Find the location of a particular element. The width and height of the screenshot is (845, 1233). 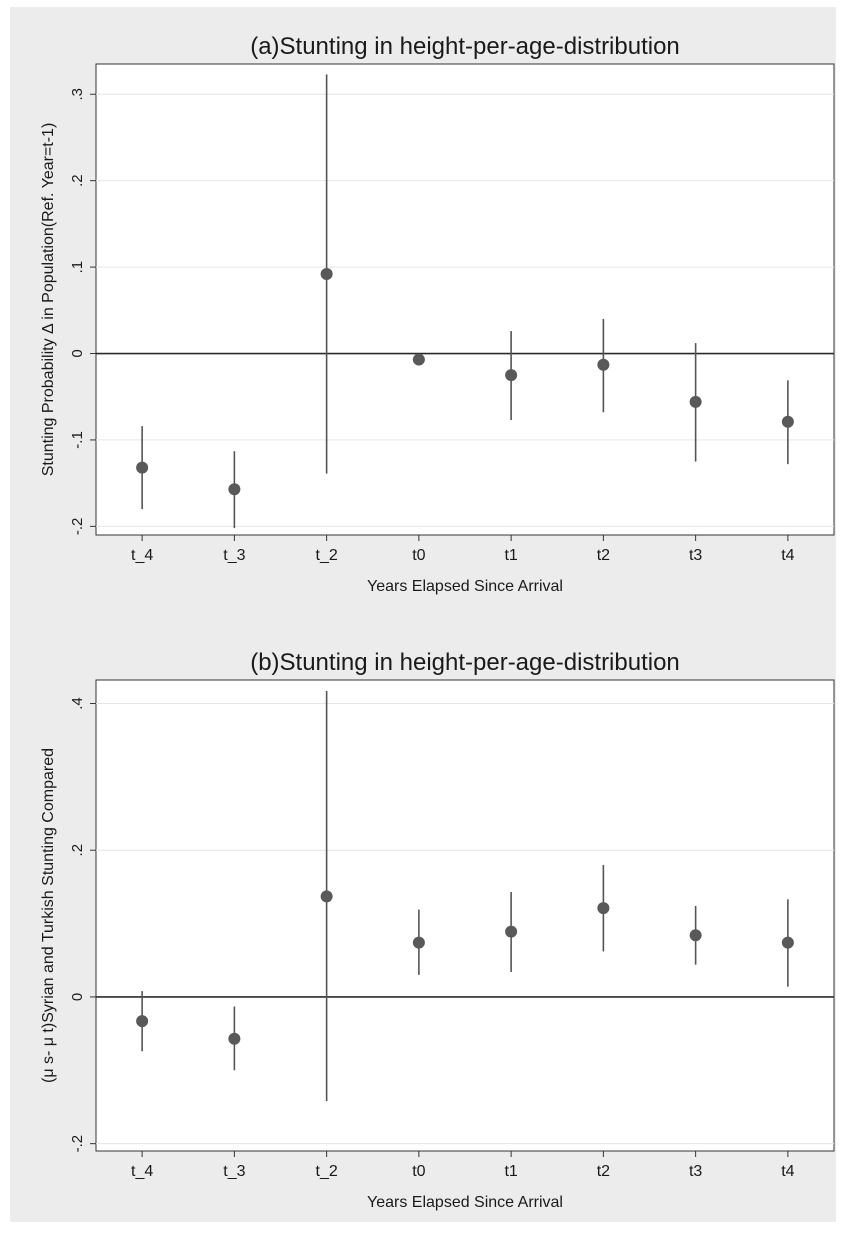

y-tick-label: .3 is located at coordinates (77, 94).